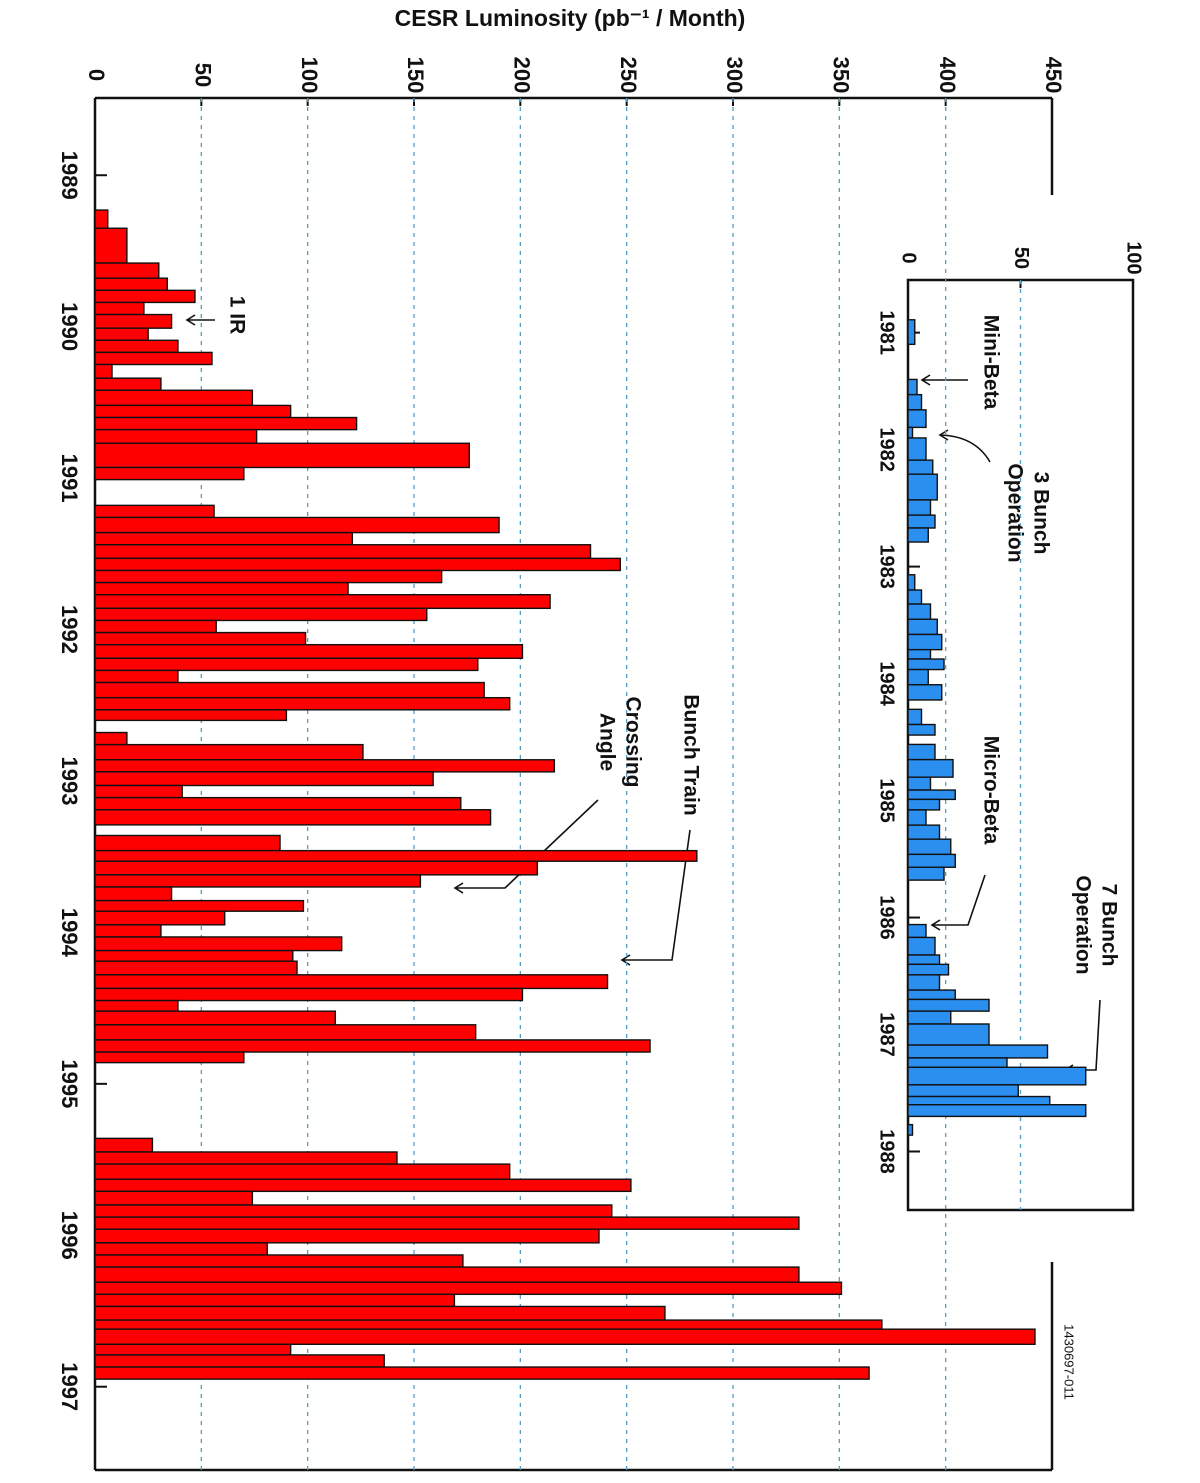 The width and height of the screenshot is (1200, 1483). I want to click on value-tick-label: 400, so click(947, 75).